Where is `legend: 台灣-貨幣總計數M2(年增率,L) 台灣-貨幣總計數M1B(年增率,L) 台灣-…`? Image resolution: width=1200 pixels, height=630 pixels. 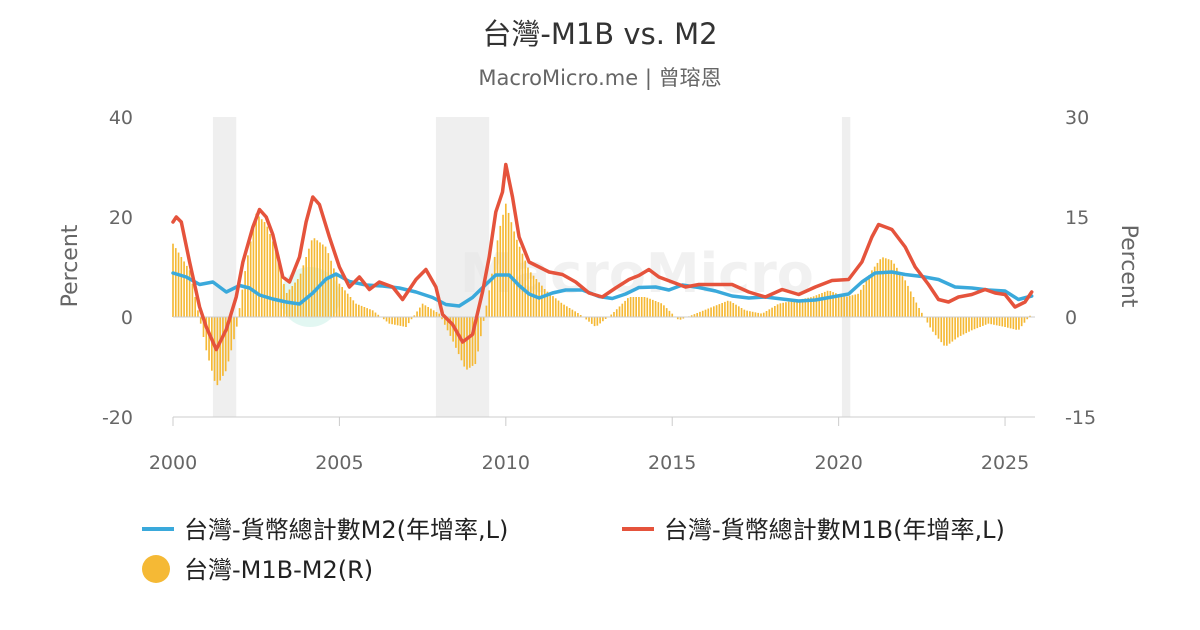
legend: 台灣-貨幣總計數M2(年增率,L) 台灣-貨幣總計數M1B(年增率,L) 台灣-… is located at coordinates (573, 550).